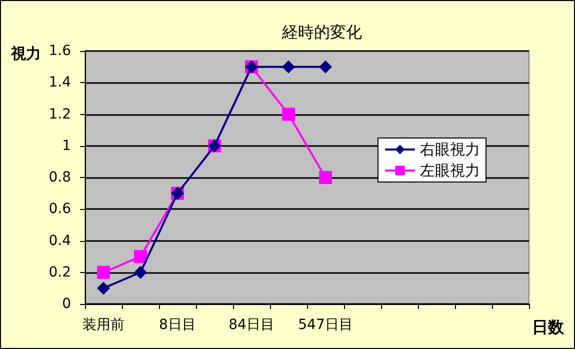 Image resolution: width=575 pixels, height=349 pixels. Describe the element at coordinates (450, 171) in the screenshot. I see `legend-label: 左眼視力` at that location.